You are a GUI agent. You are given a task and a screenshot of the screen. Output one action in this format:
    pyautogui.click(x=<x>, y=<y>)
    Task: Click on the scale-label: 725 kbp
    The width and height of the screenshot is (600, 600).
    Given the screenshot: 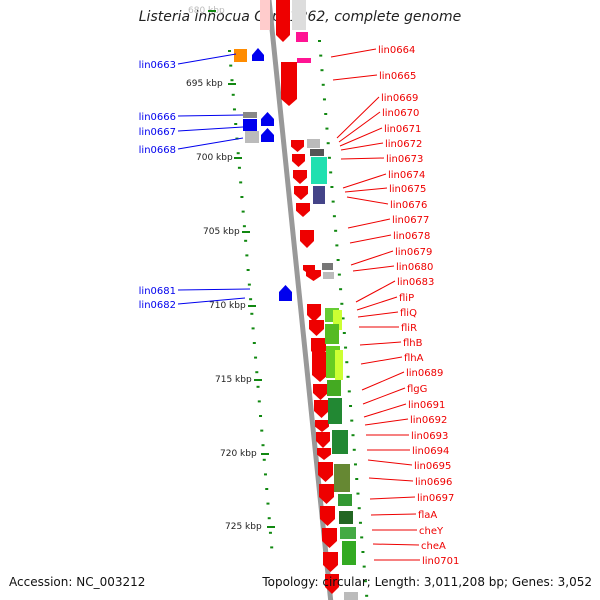 What is the action you would take?
    pyautogui.click(x=243, y=527)
    